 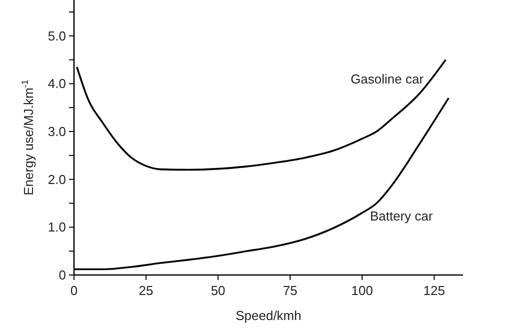 What do you see at coordinates (402, 216) in the screenshot?
I see `series-label: Battery car` at bounding box center [402, 216].